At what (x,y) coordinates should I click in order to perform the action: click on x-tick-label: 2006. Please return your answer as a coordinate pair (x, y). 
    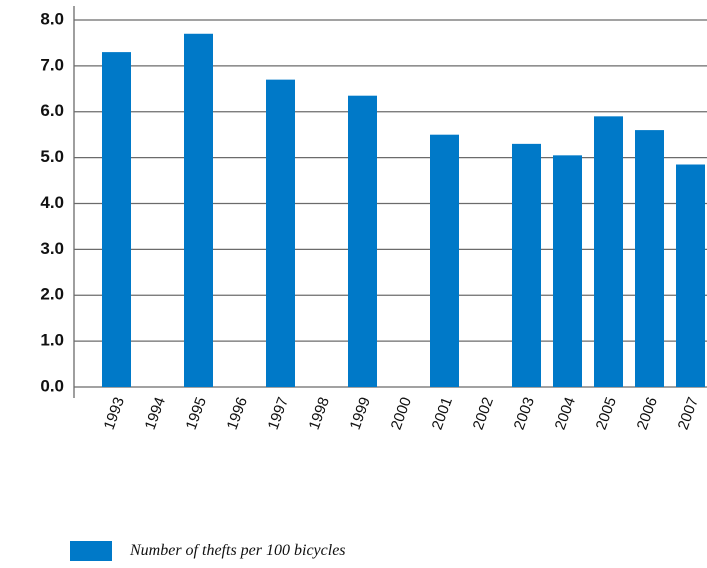
    Looking at the image, I should click on (647, 413).